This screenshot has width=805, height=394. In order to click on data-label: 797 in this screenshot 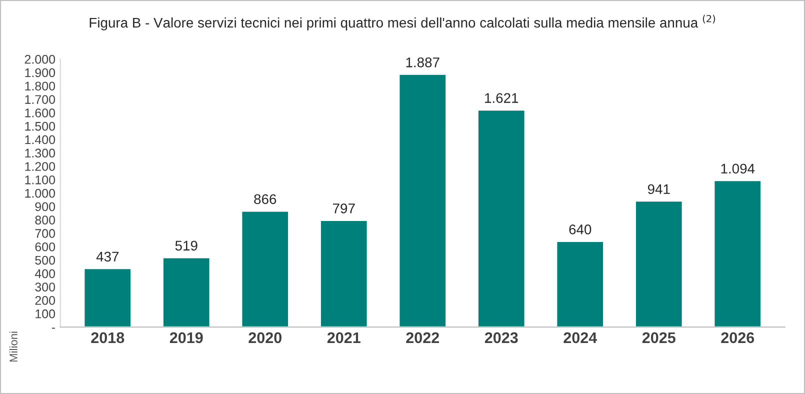, I will do `click(344, 209)`.